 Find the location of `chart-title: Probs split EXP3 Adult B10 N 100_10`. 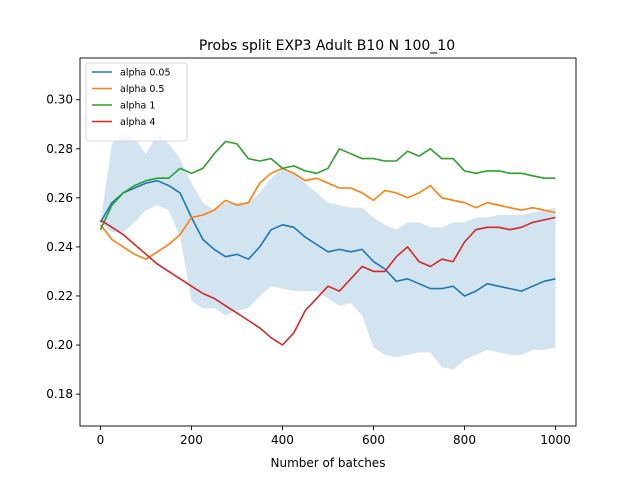

chart-title: Probs split EXP3 Adult B10 N 100_10 is located at coordinates (327, 46).